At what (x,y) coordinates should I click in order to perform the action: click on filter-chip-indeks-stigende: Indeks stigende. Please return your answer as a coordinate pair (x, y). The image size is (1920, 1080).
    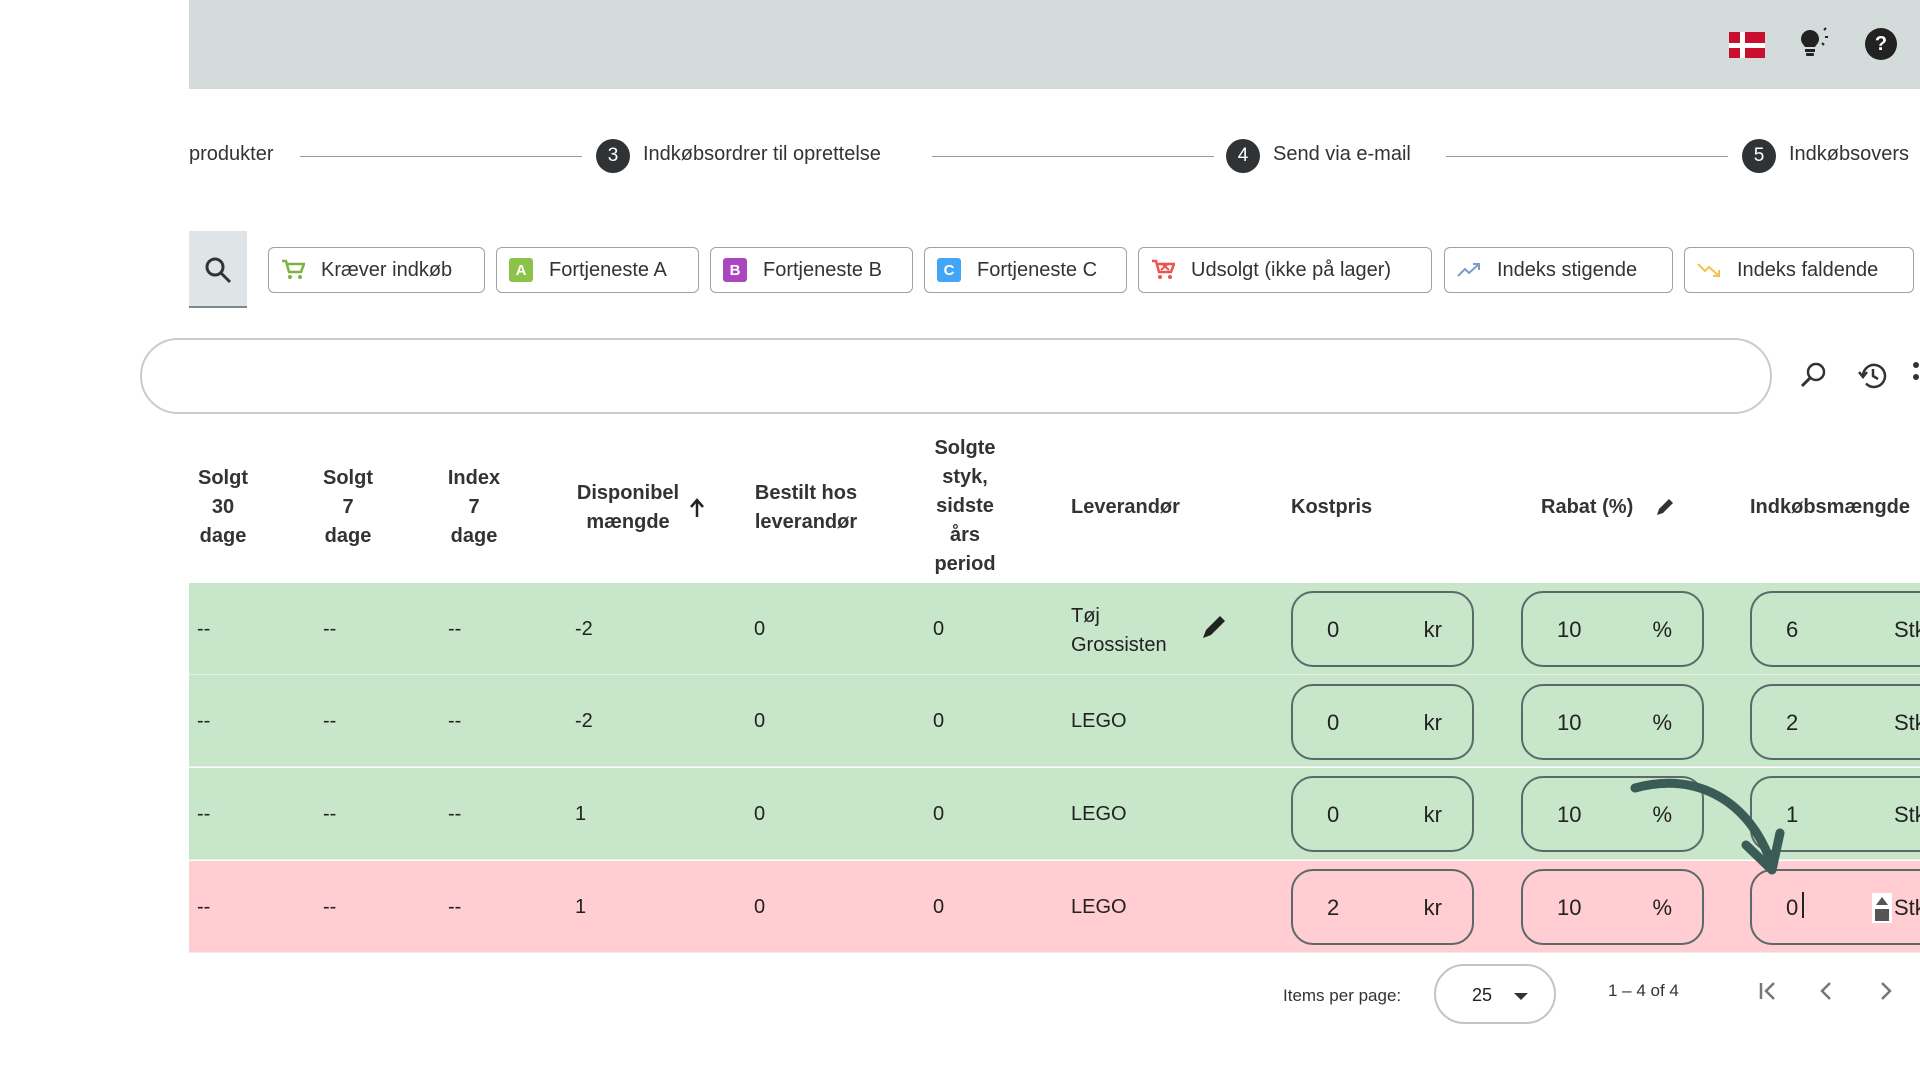
    Looking at the image, I should click on (1558, 270).